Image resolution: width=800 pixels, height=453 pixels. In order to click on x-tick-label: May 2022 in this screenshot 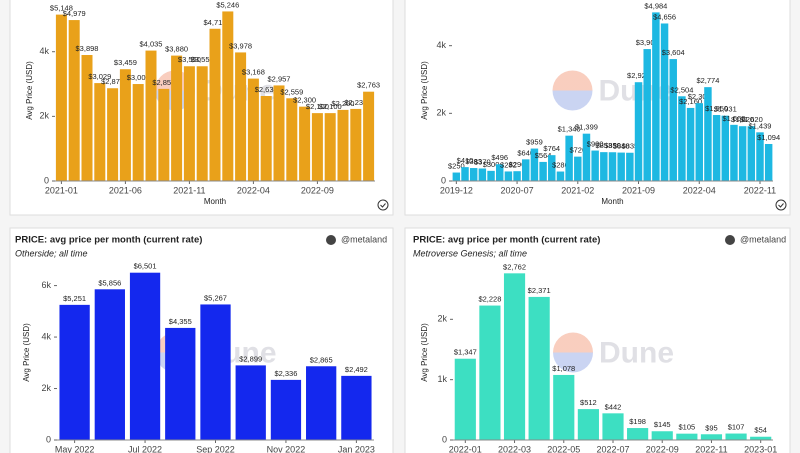, I will do `click(75, 448)`.